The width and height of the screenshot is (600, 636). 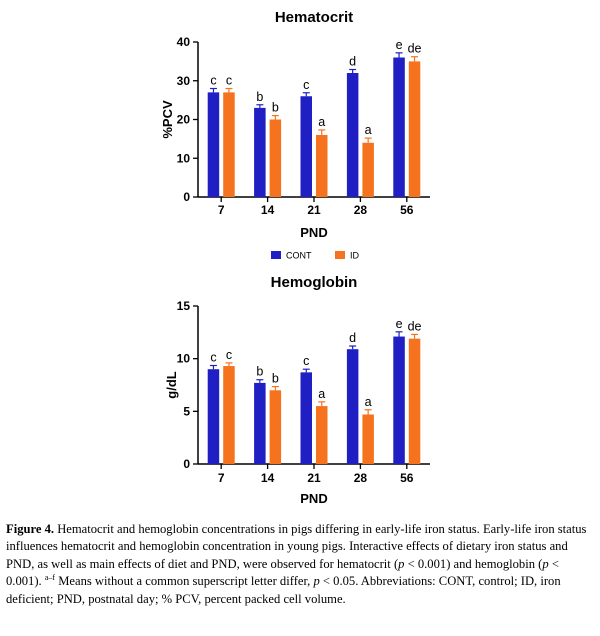 What do you see at coordinates (340, 255) in the screenshot?
I see `legend-swatch-id` at bounding box center [340, 255].